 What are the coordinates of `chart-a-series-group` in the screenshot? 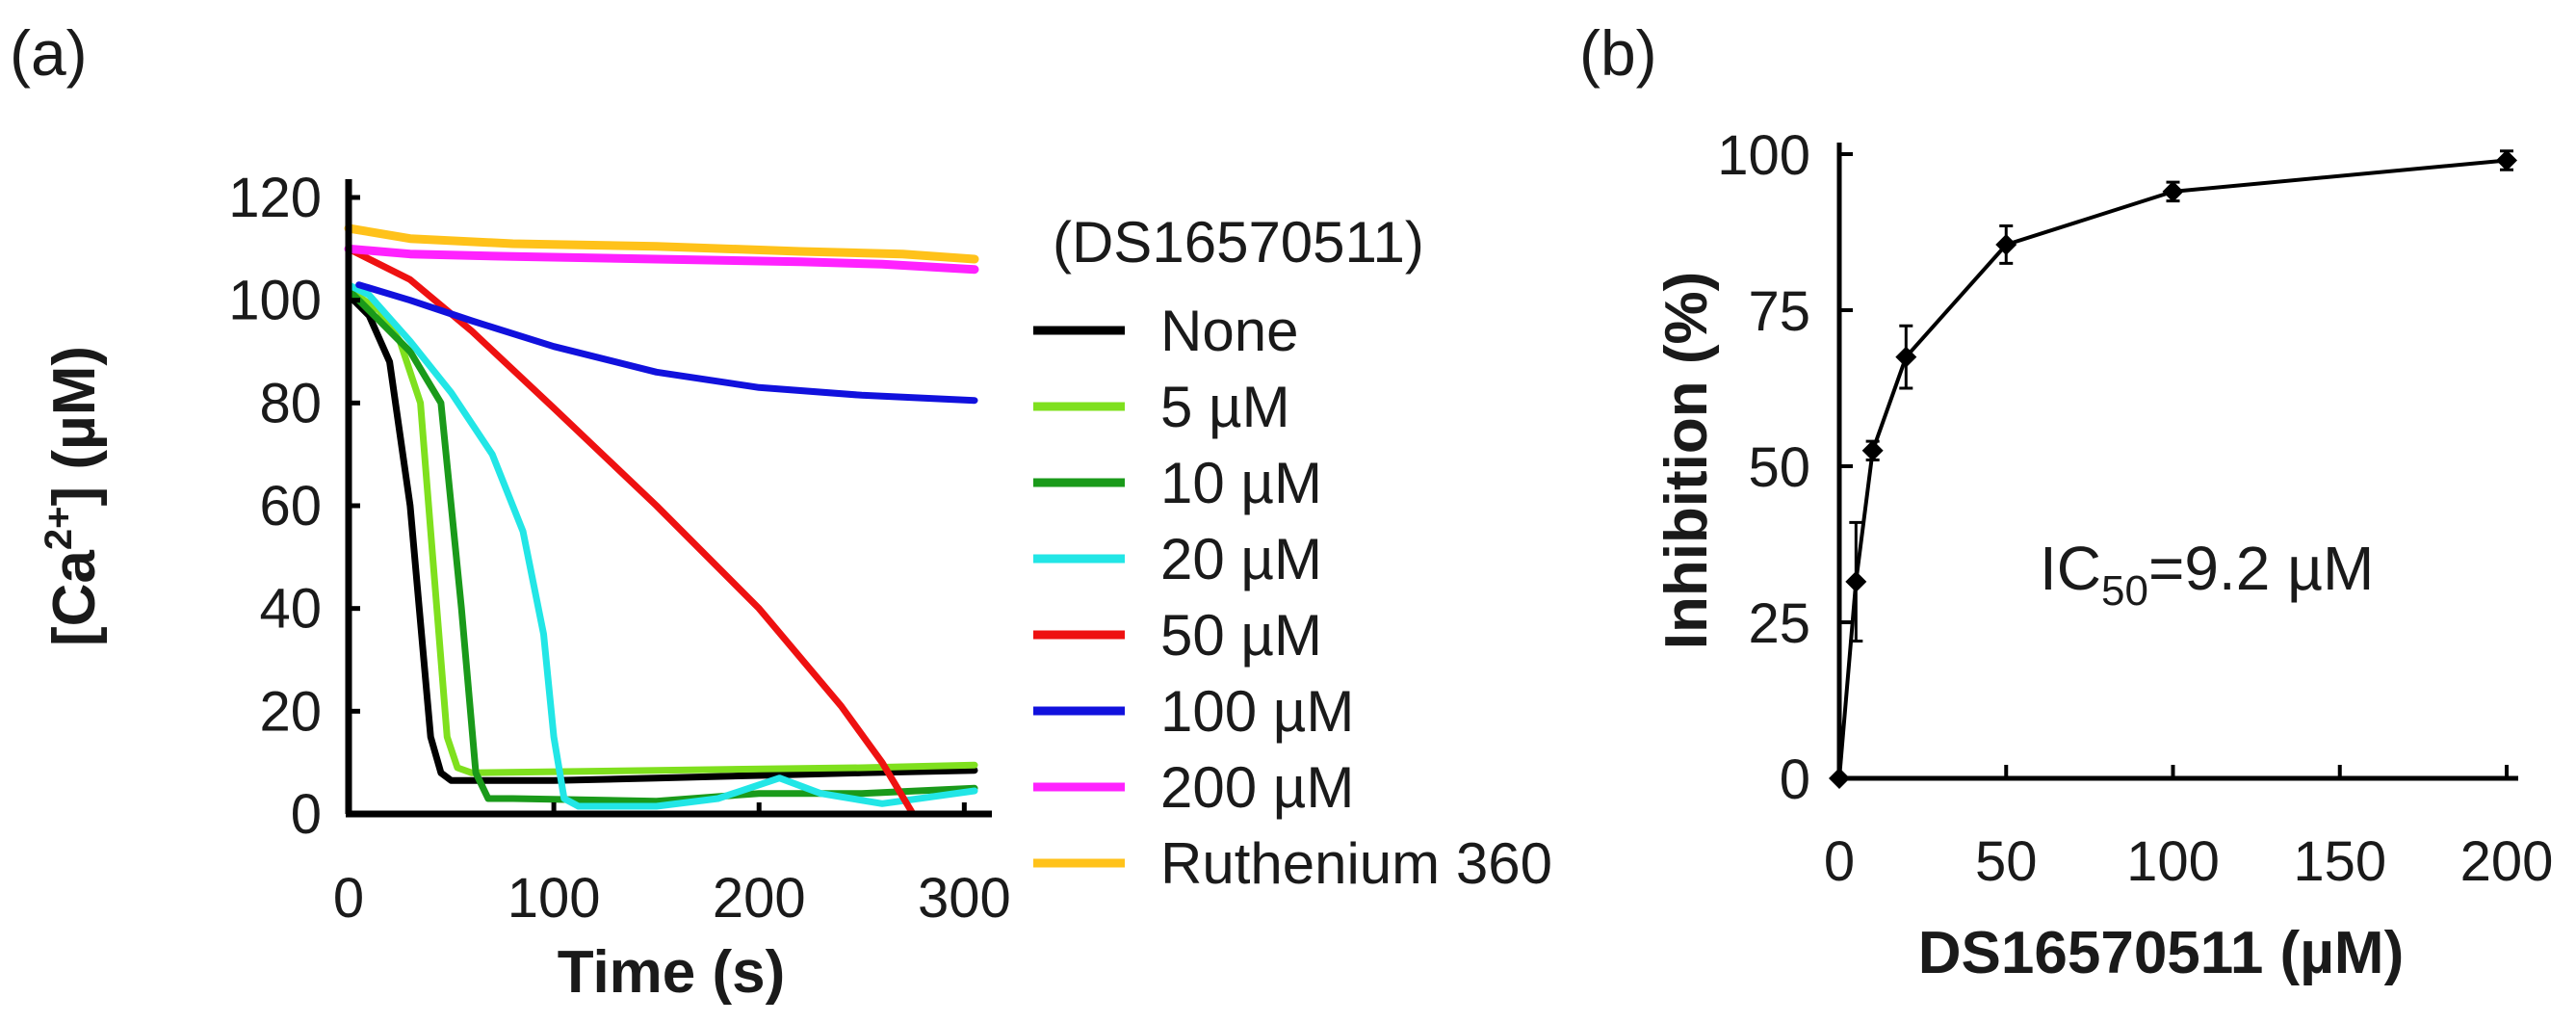 It's located at (661, 520).